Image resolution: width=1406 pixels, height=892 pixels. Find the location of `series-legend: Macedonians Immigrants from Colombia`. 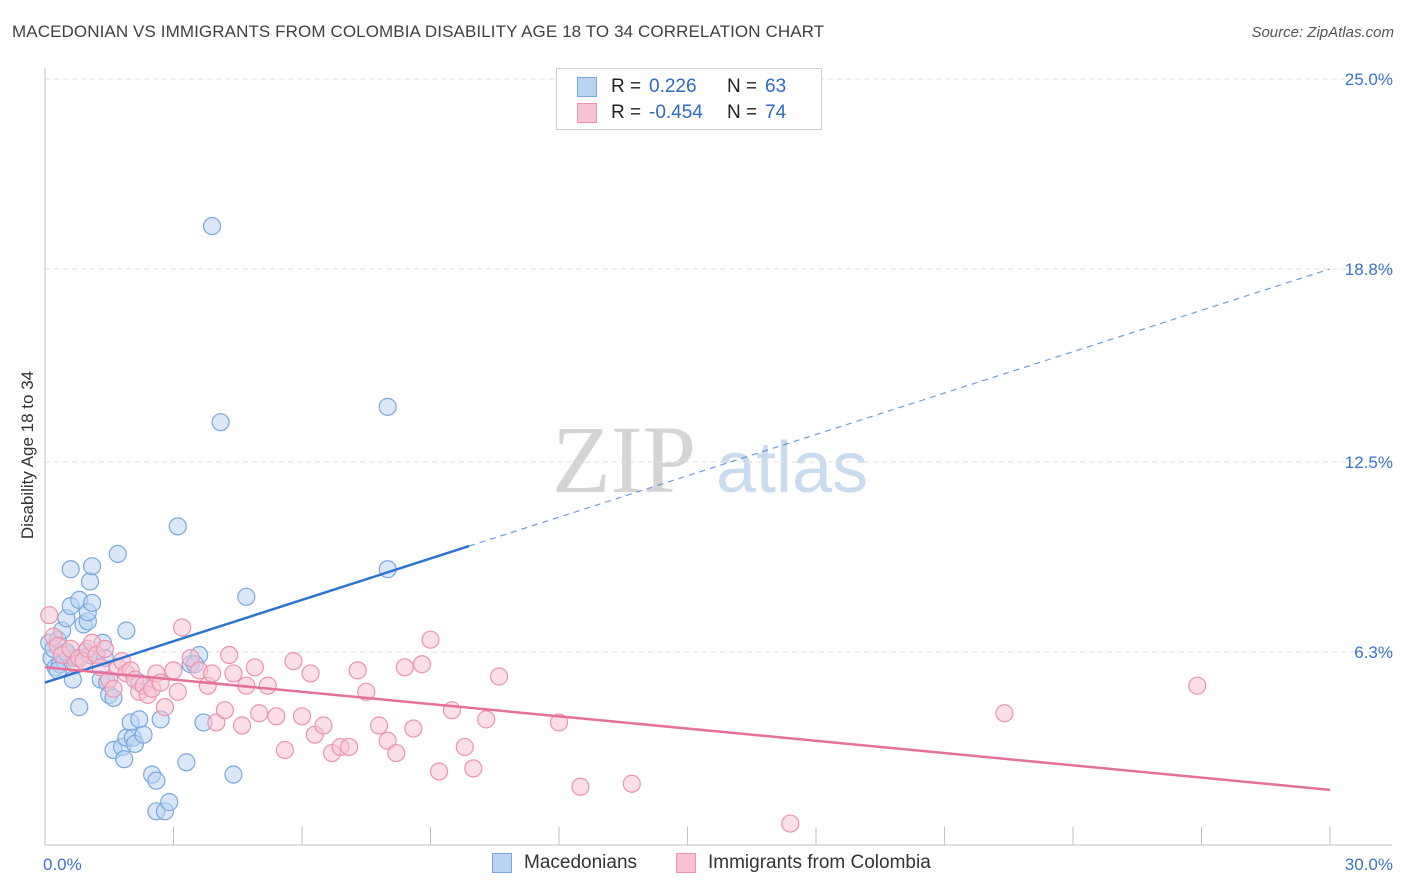

series-legend: Macedonians Immigrants from Colombia is located at coordinates (703, 865).